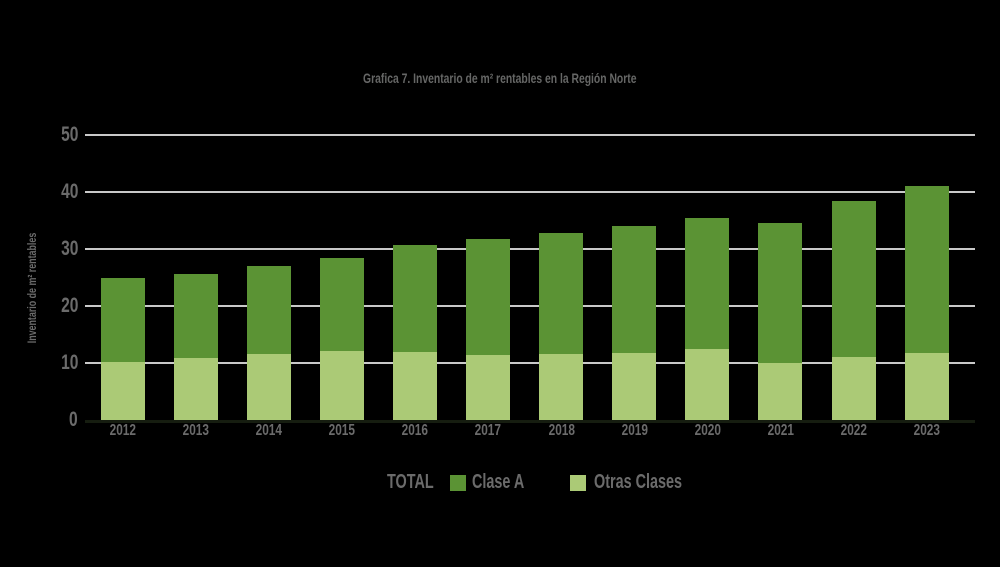 This screenshot has height=567, width=1000. Describe the element at coordinates (530, 421) in the screenshot. I see `x-axis-line` at that location.